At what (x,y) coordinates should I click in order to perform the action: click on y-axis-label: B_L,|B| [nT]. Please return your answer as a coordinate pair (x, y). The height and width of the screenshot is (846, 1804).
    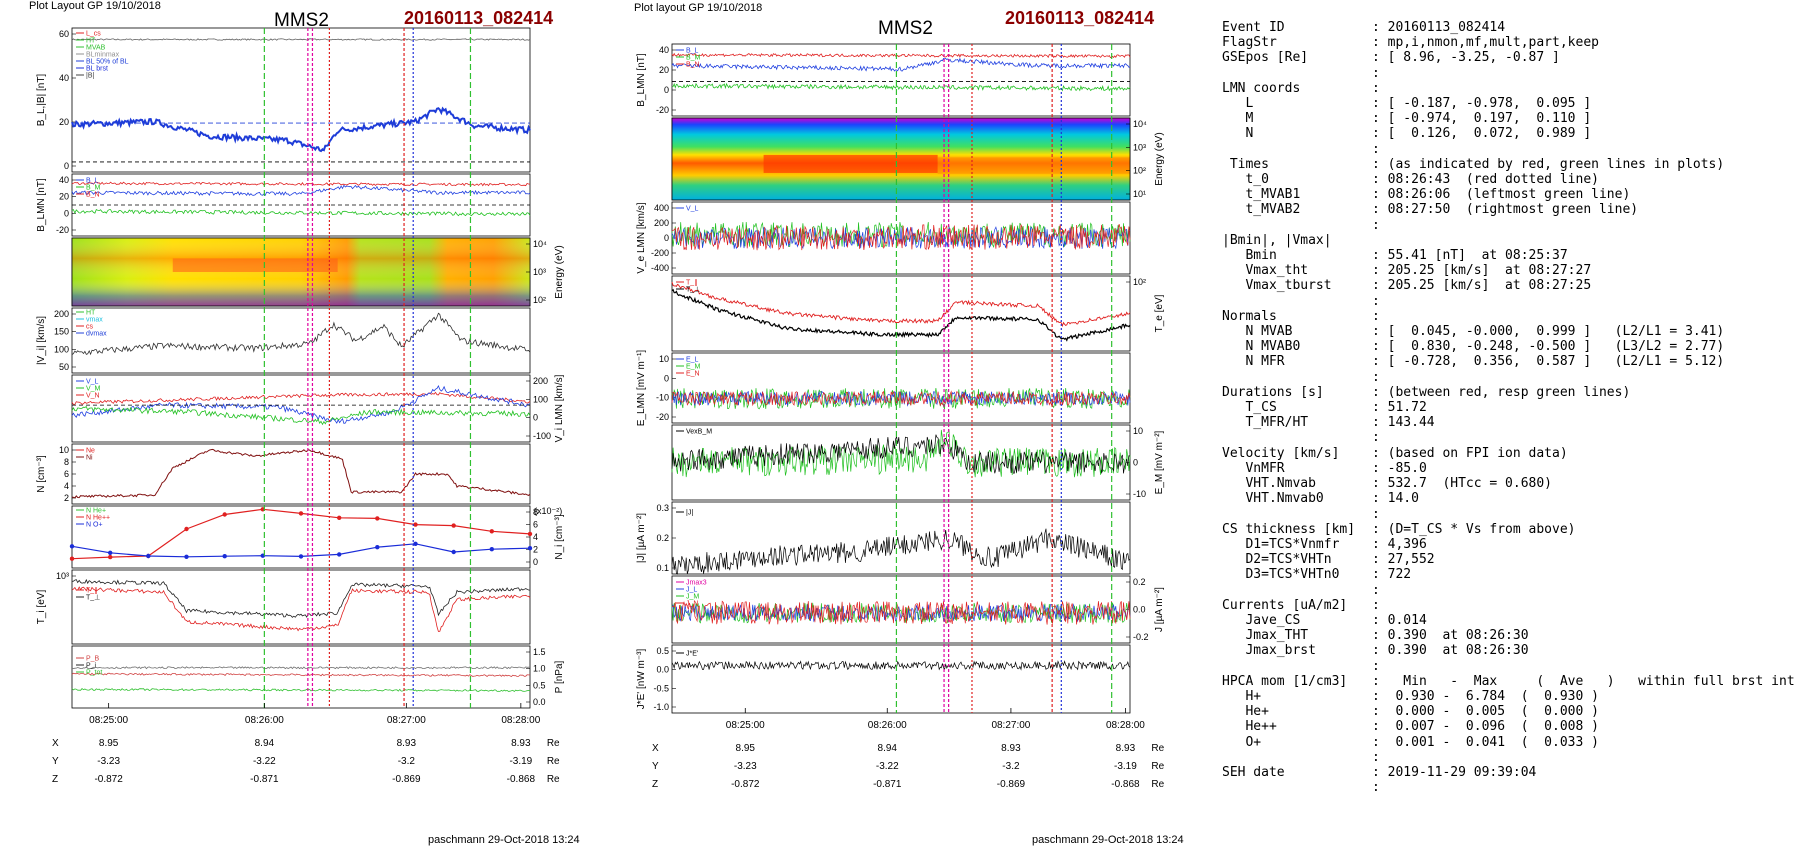
    Looking at the image, I should click on (41, 100).